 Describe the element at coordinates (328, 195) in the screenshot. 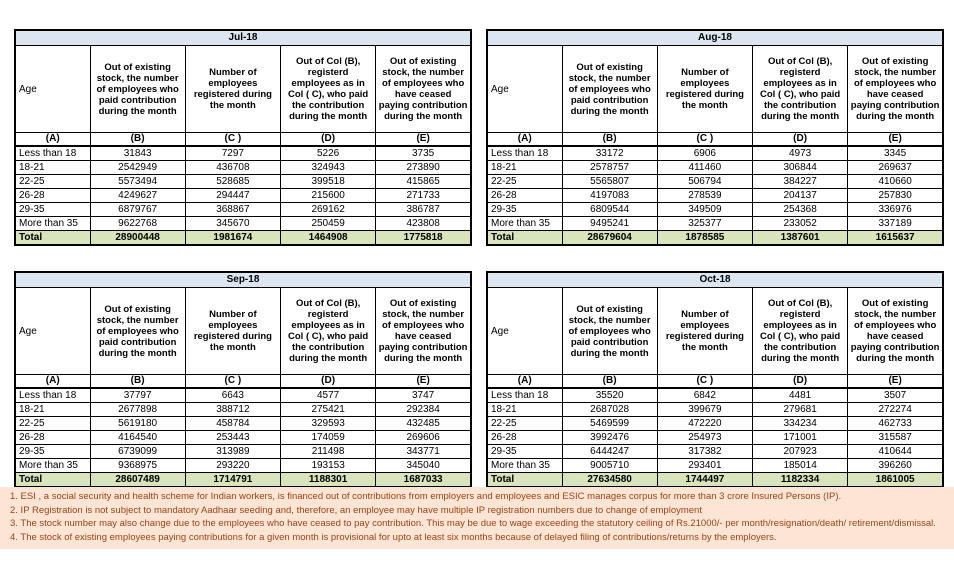

I see `value-cell: 215600` at that location.